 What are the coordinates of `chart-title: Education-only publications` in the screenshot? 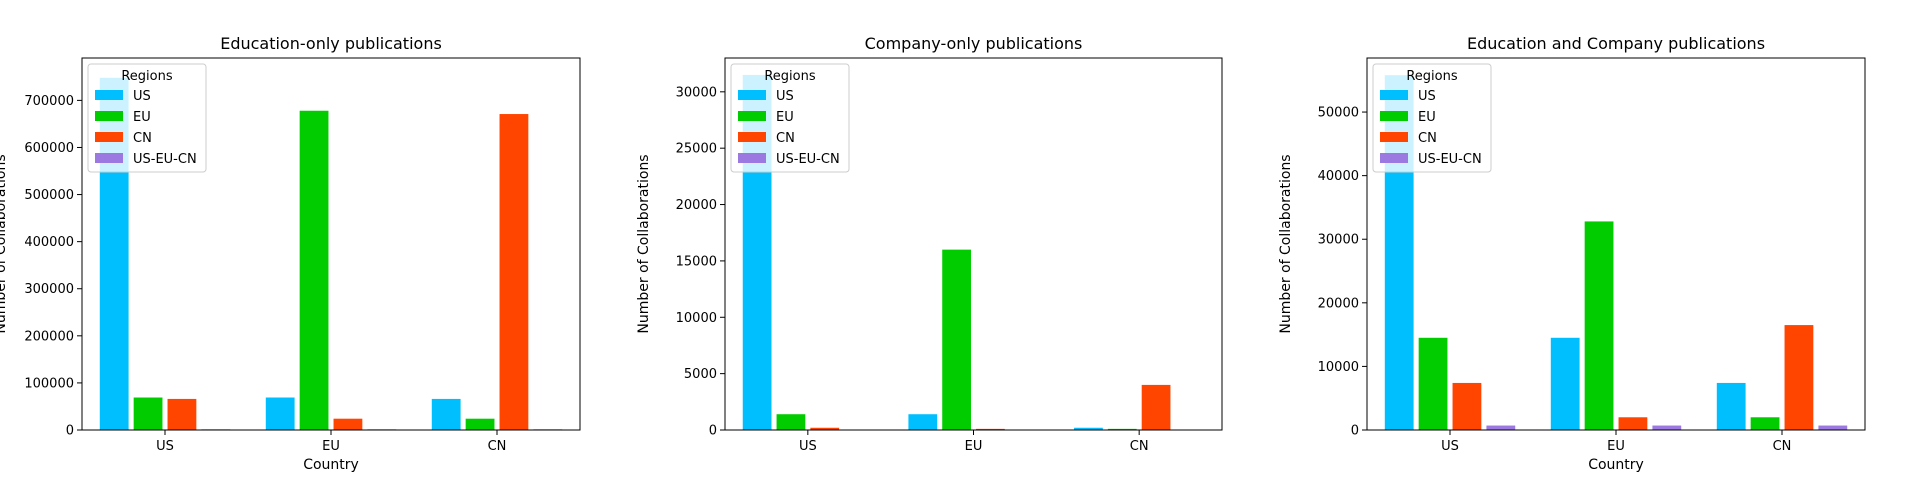 It's located at (331, 43).